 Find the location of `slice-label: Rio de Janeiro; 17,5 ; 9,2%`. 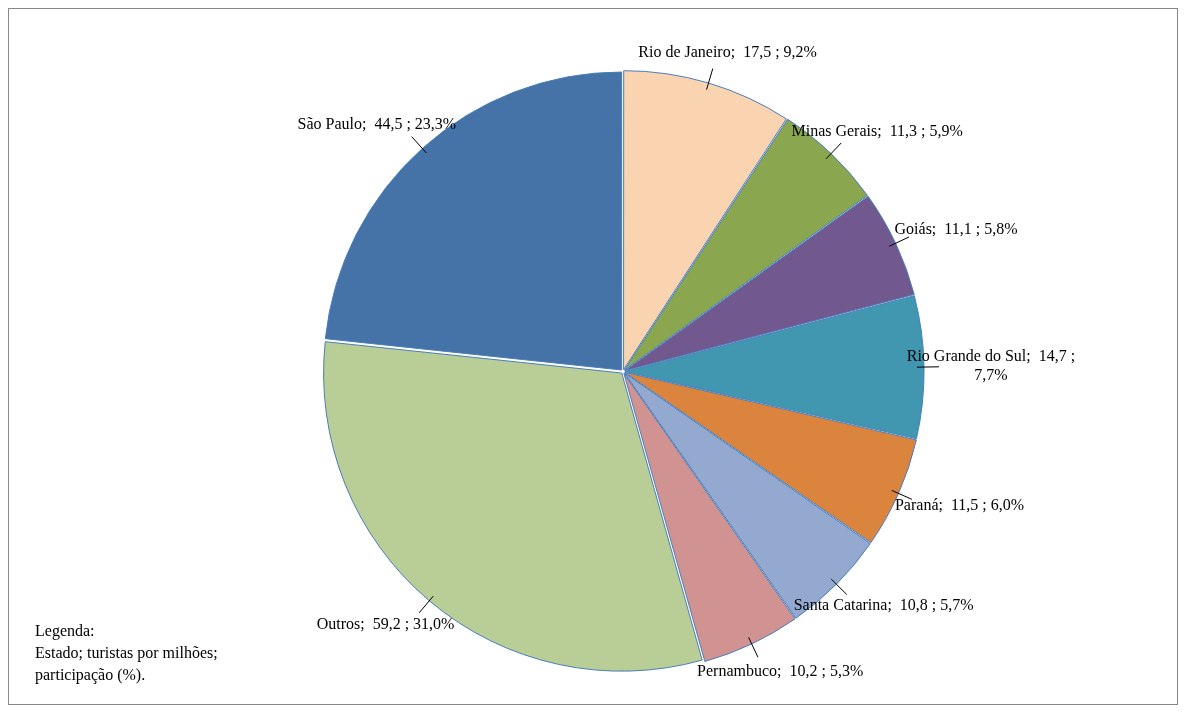

slice-label: Rio de Janeiro; 17,5 ; 9,2% is located at coordinates (727, 52).